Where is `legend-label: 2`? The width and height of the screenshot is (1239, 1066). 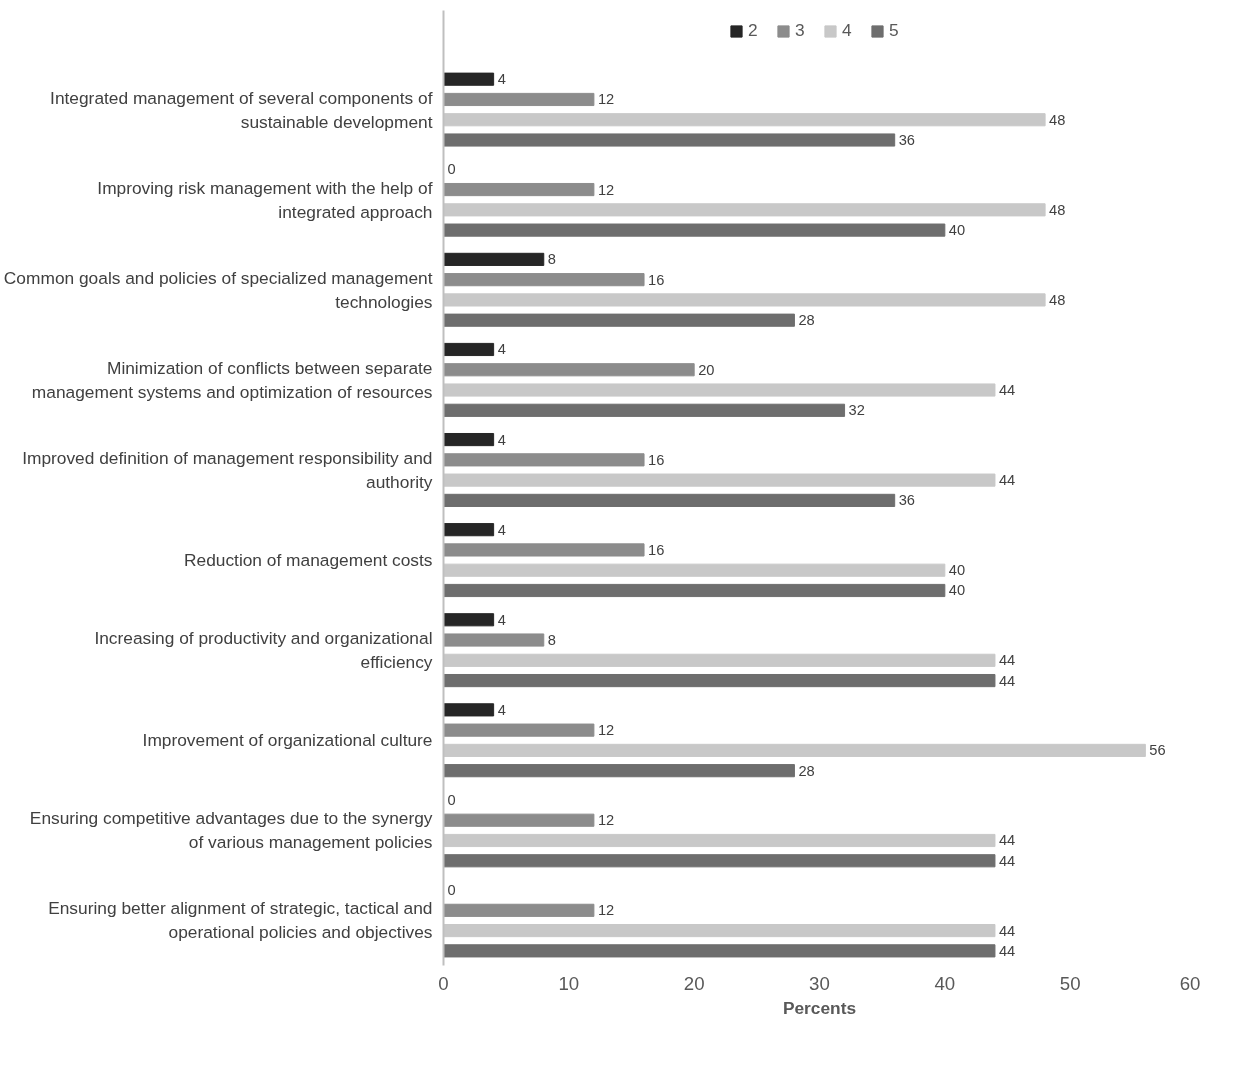 legend-label: 2 is located at coordinates (753, 30).